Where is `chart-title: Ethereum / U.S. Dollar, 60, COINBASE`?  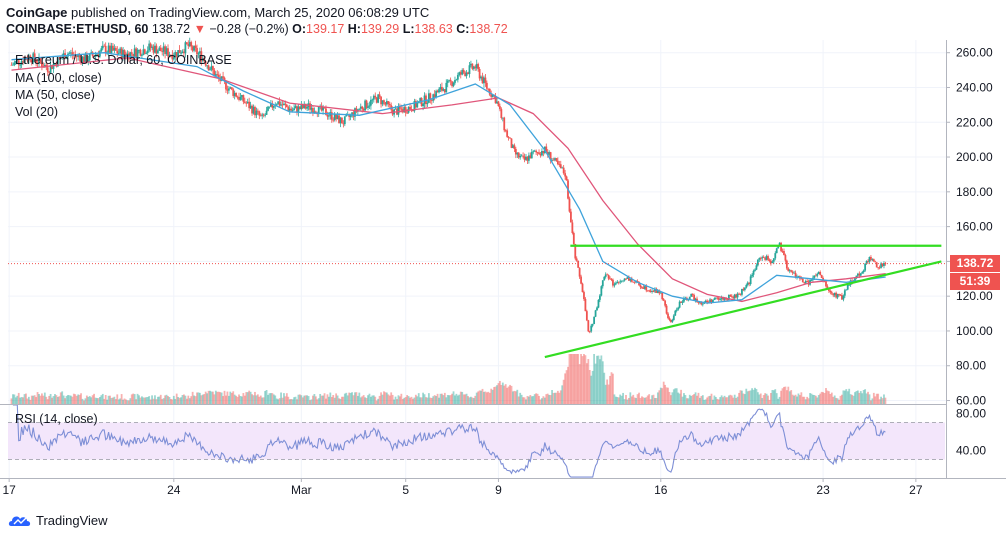 chart-title: Ethereum / U.S. Dollar, 60, COINBASE is located at coordinates (123, 60).